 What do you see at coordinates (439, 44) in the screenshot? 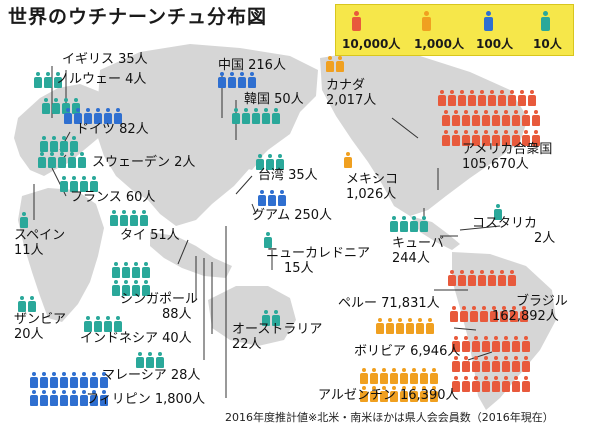
I see `legend-label-1000: 1,000人` at bounding box center [439, 44].